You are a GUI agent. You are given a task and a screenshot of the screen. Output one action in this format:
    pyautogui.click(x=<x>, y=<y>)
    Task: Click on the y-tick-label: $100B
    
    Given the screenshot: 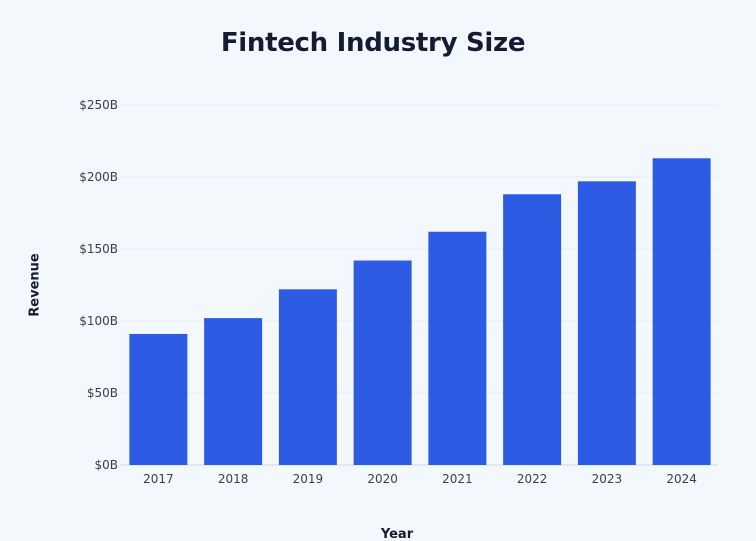 What is the action you would take?
    pyautogui.click(x=98, y=321)
    